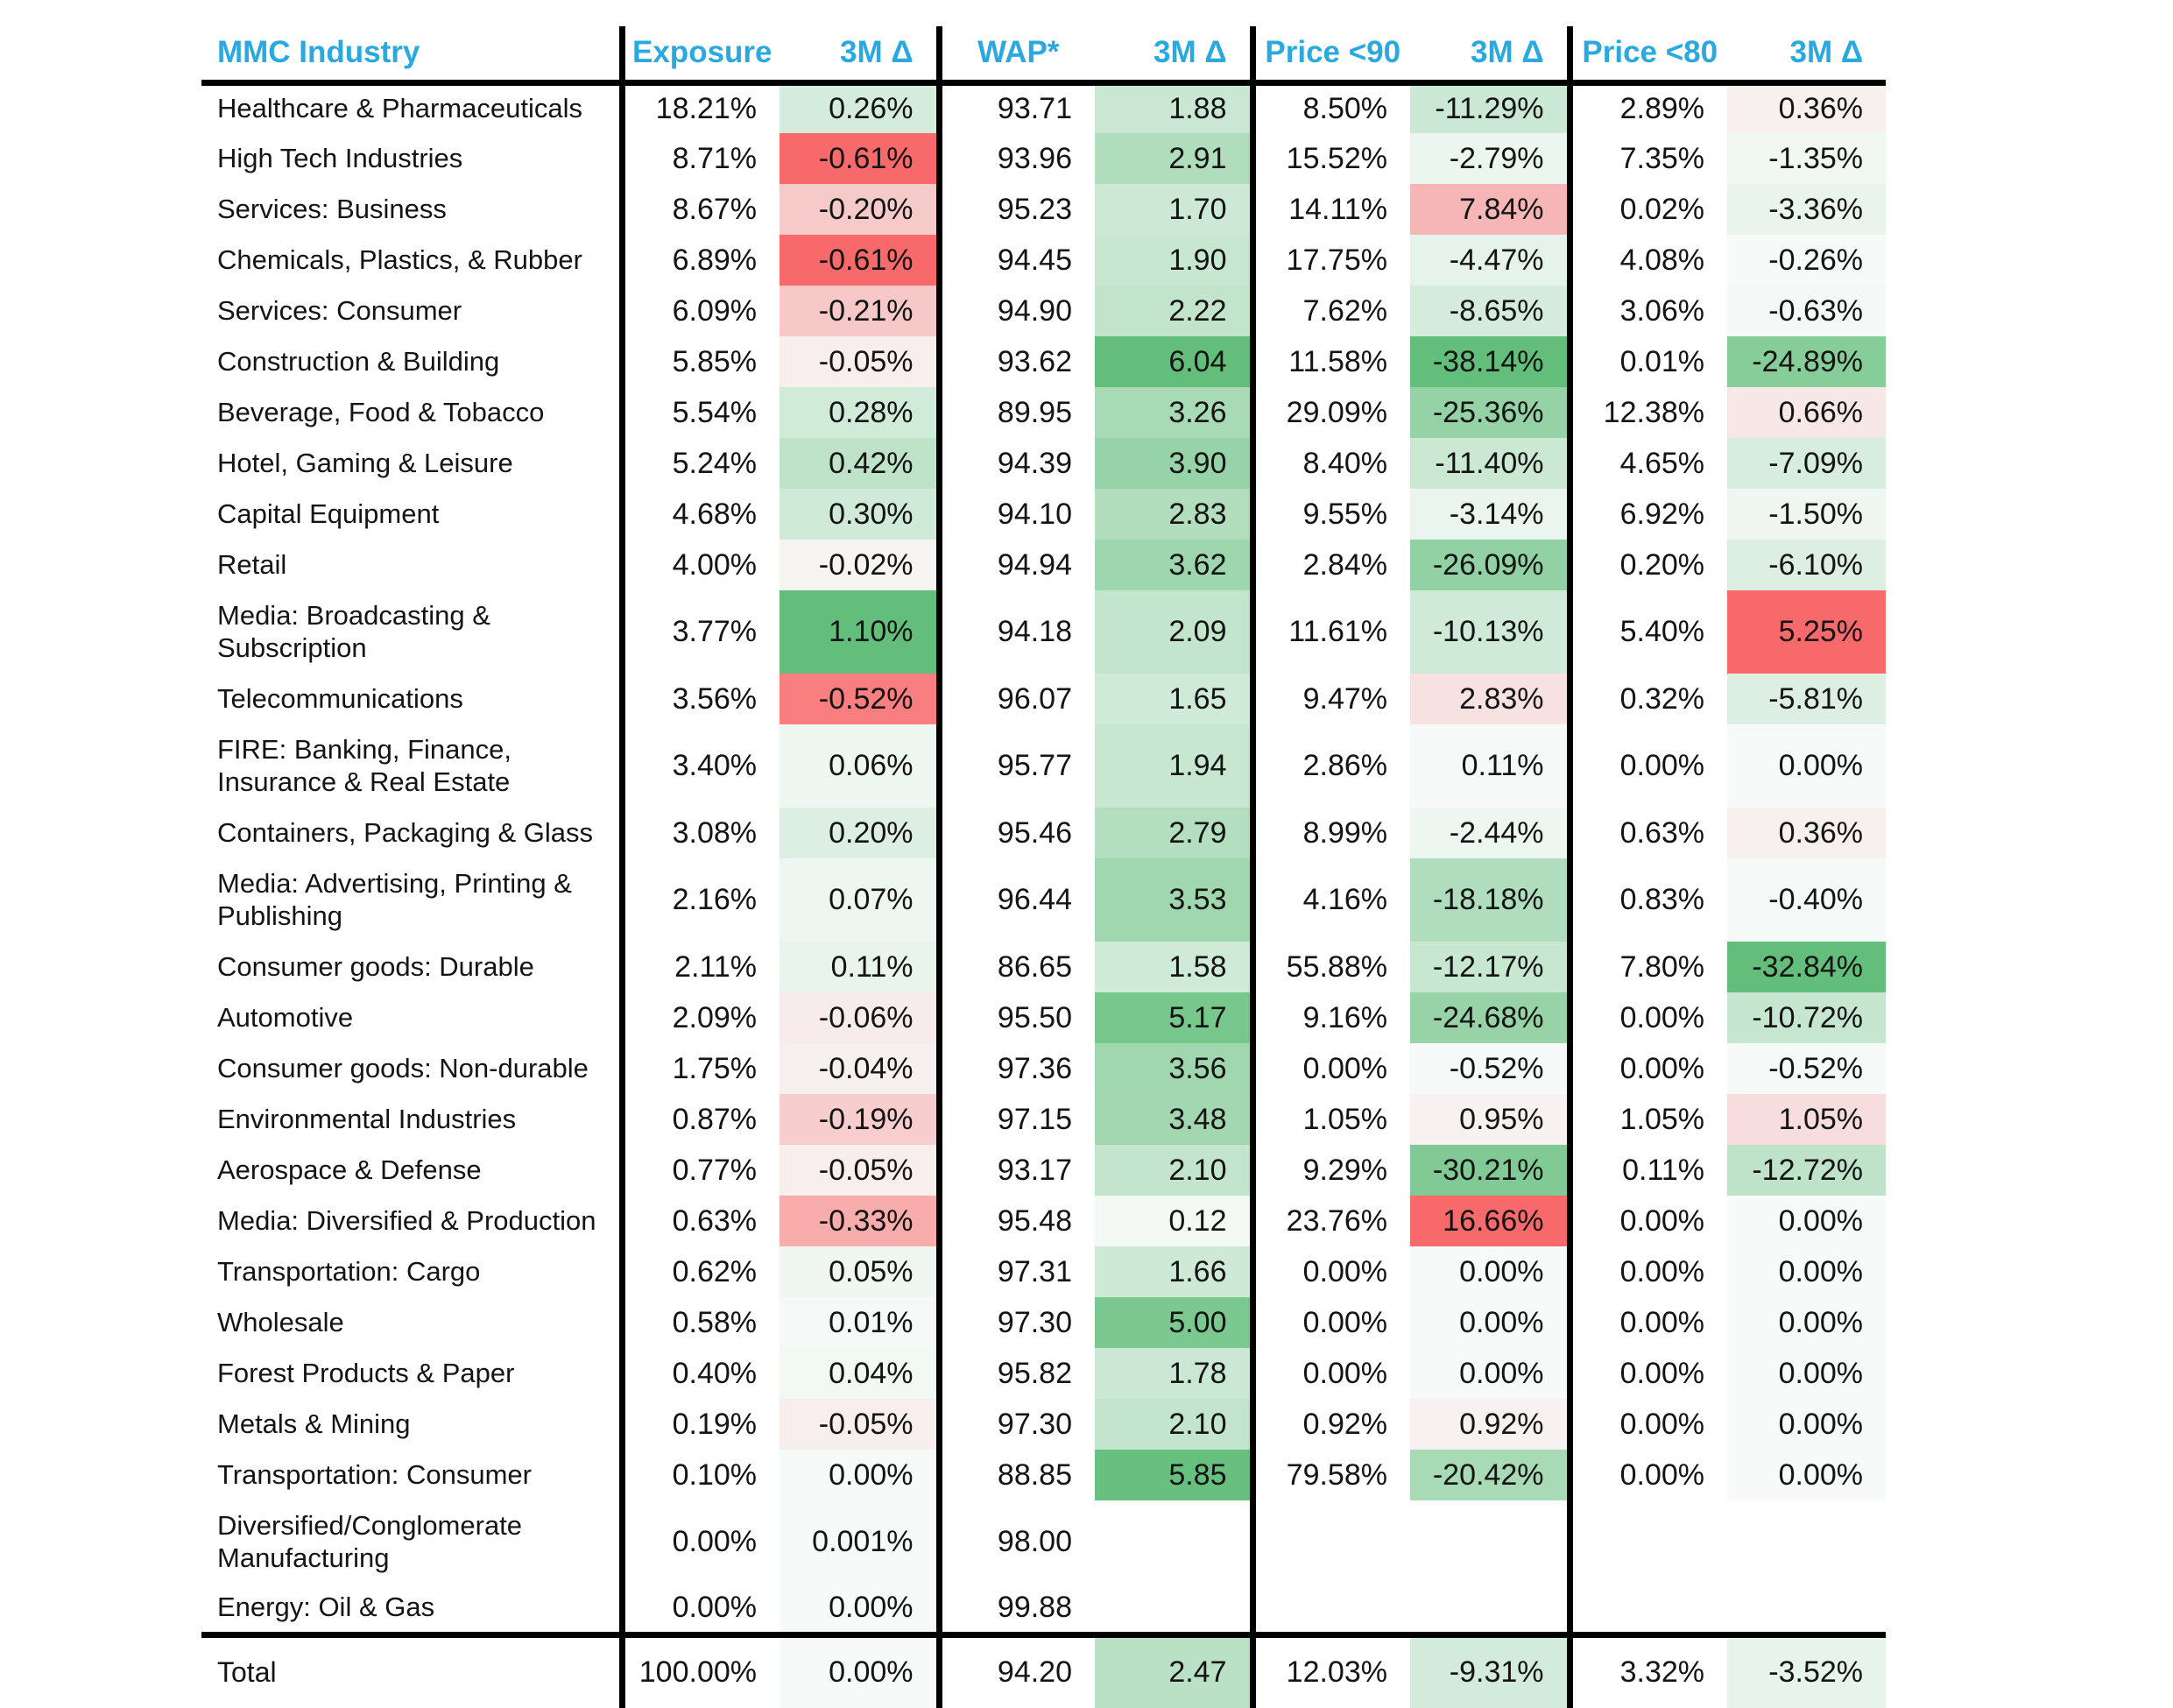 The height and width of the screenshot is (1708, 2173). What do you see at coordinates (1491, 1609) in the screenshot?
I see `price-below-90-delta-cell` at bounding box center [1491, 1609].